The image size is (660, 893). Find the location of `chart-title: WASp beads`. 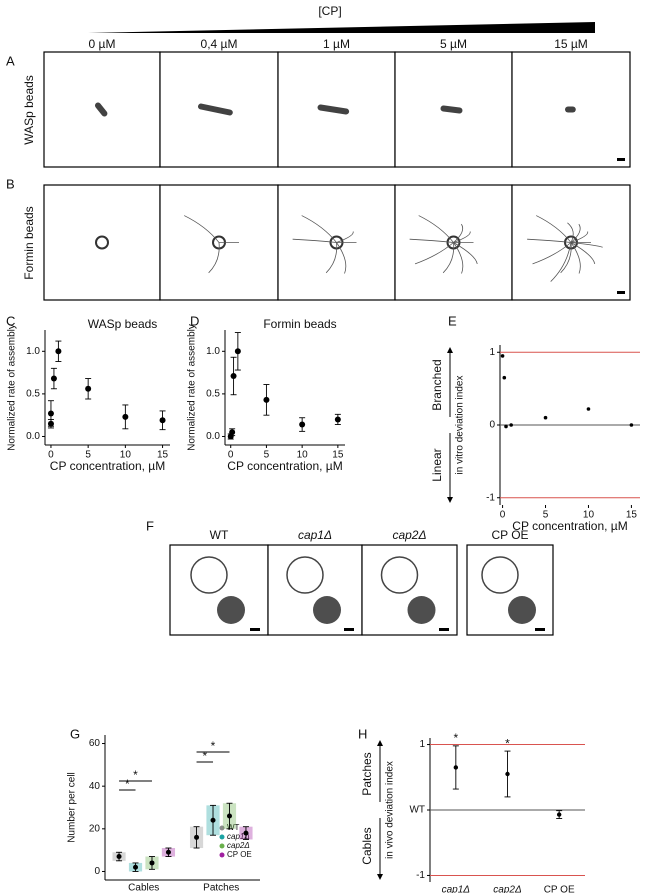

chart-title: WASp beads is located at coordinates (123, 324).